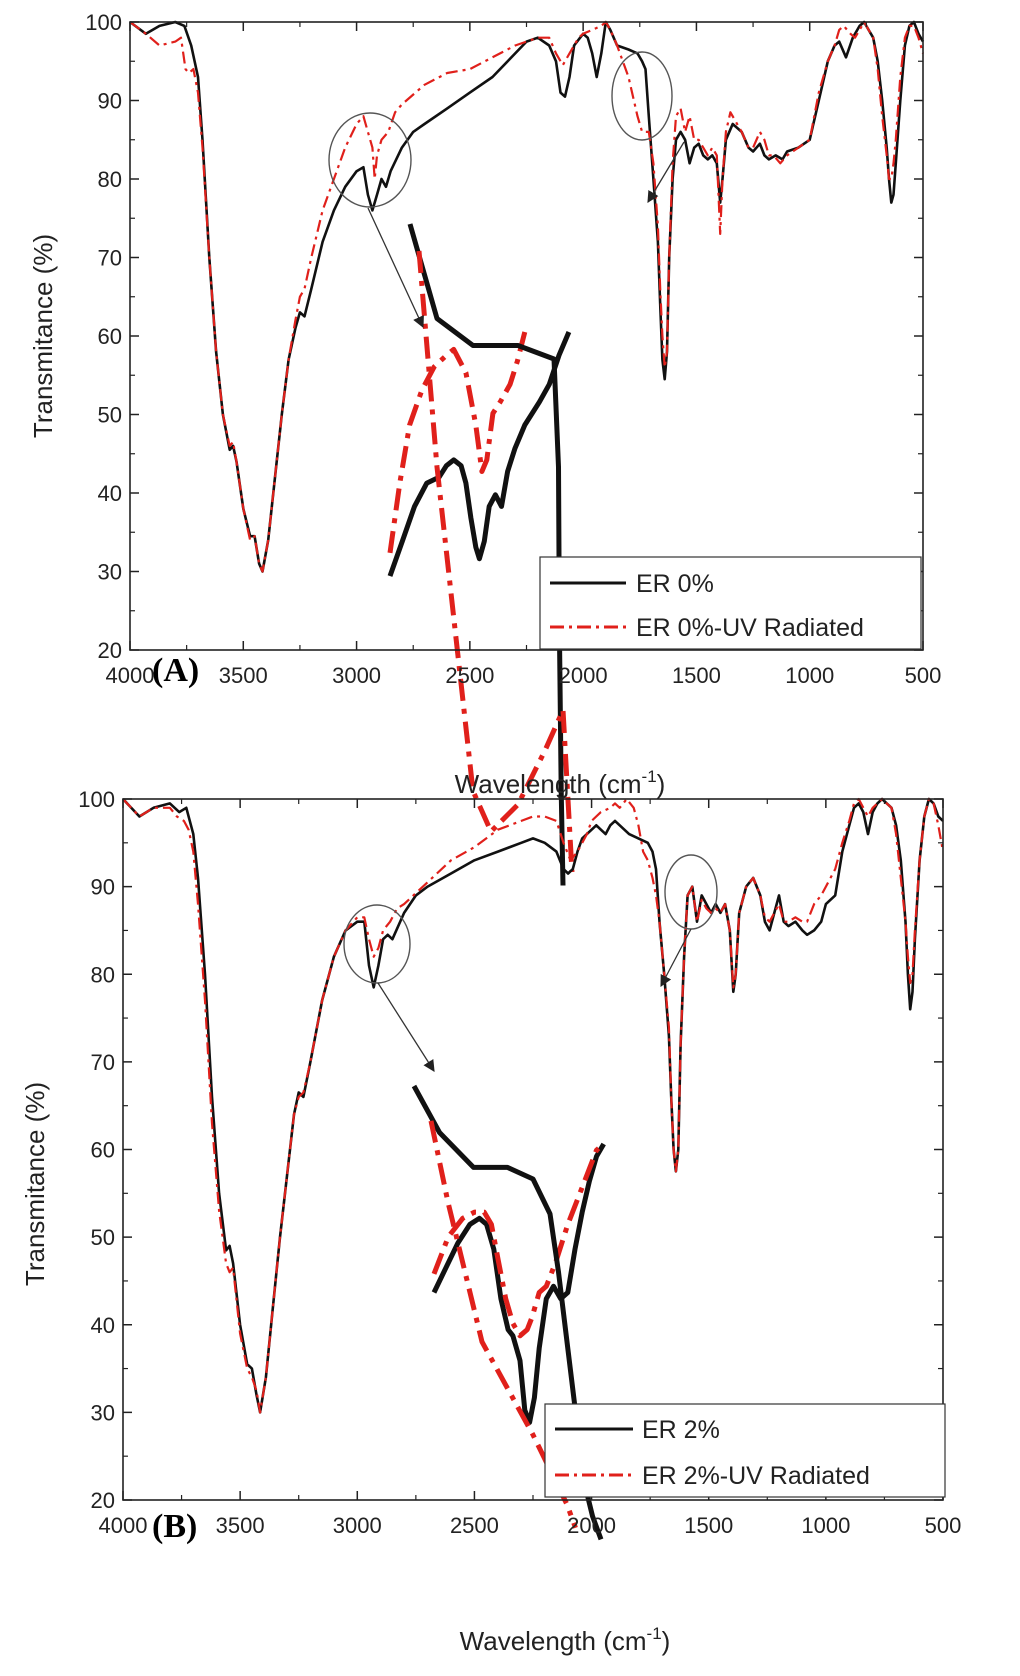 This screenshot has width=1020, height=1676. Describe the element at coordinates (666, 1641) in the screenshot. I see `x-axis-title-b-close: )` at that location.